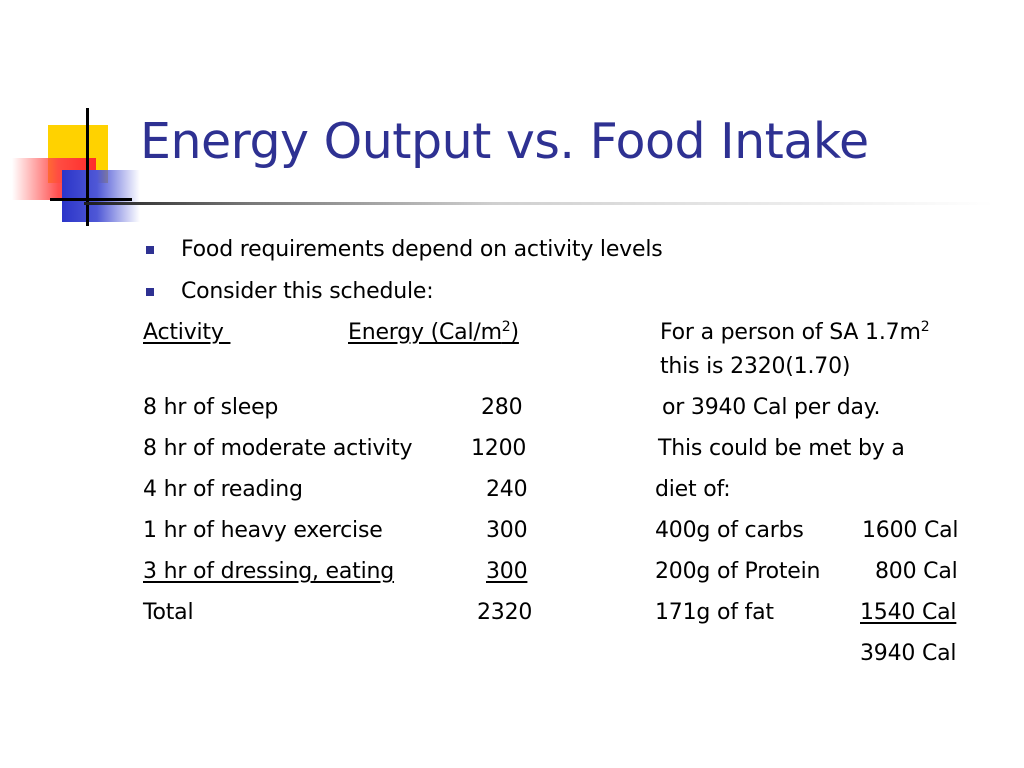 The height and width of the screenshot is (768, 1024). What do you see at coordinates (539, 203) in the screenshot?
I see `title-divider` at bounding box center [539, 203].